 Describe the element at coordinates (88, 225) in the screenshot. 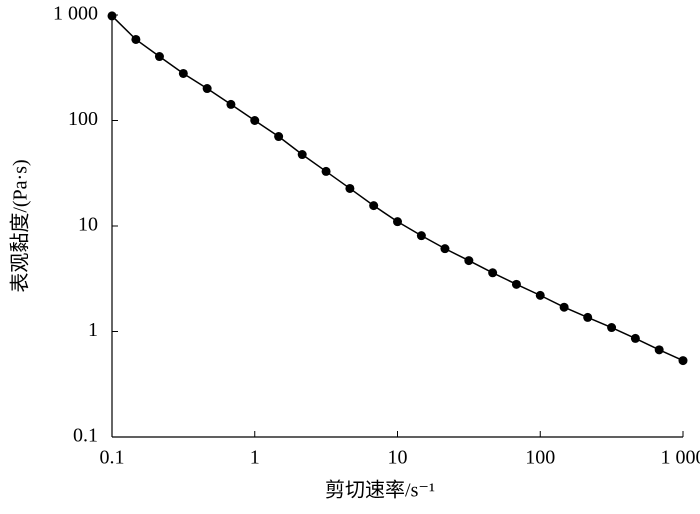

I see `y-tick-label: 10` at that location.